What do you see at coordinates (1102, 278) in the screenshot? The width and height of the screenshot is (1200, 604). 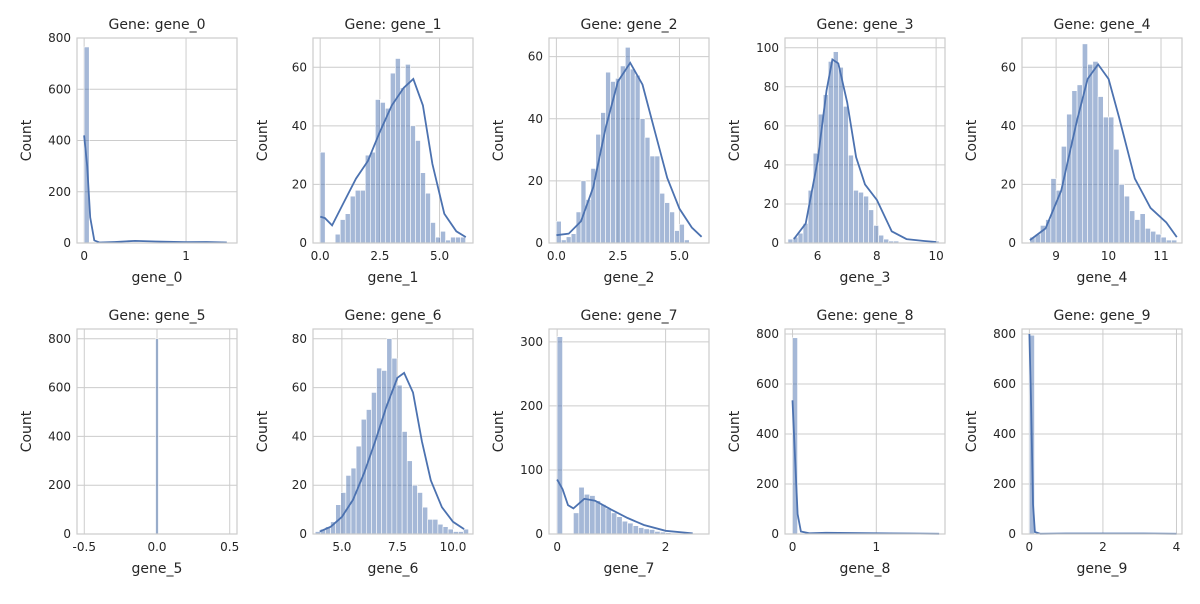 I see `x-axis-label: gene_4` at bounding box center [1102, 278].